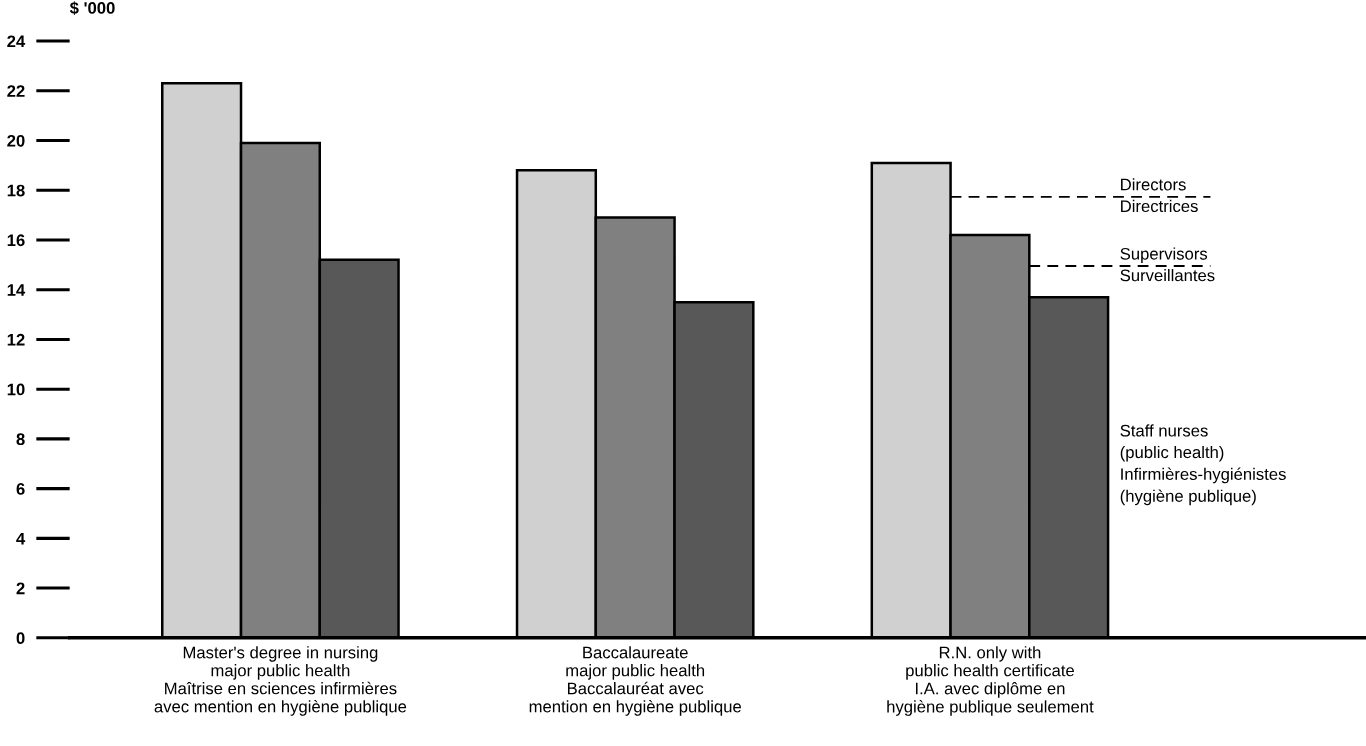 This screenshot has height=746, width=1366. What do you see at coordinates (1203, 465) in the screenshot?
I see `series-label: Staff nurses (public health) Infirmières-hygiénistes (hygiène publique)` at bounding box center [1203, 465].